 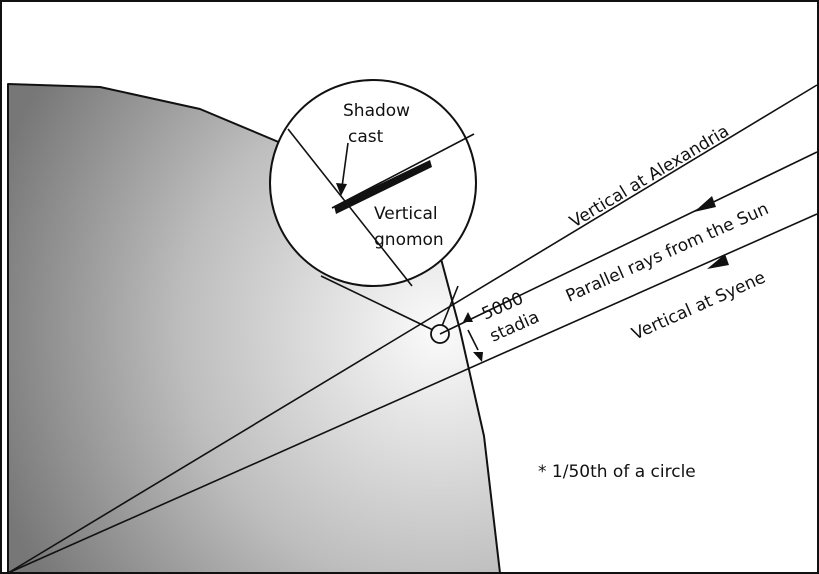 What do you see at coordinates (468, 317) in the screenshot?
I see `distance-arrow-head-top` at bounding box center [468, 317].